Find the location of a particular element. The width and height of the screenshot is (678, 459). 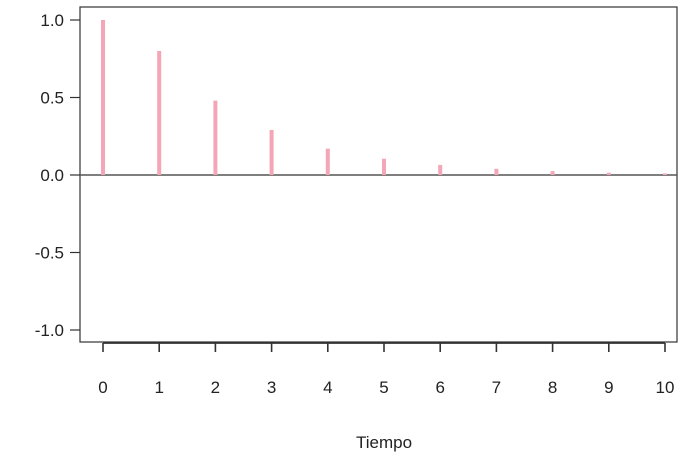

y-tick-label: 0.0 is located at coordinates (52, 175).